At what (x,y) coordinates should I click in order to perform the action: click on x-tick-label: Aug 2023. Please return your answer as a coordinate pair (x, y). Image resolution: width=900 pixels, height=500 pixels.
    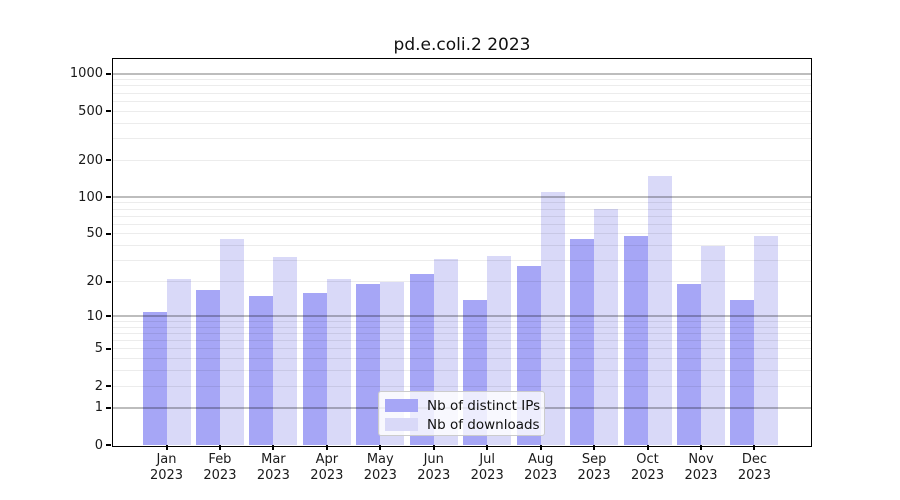
    Looking at the image, I should click on (541, 468).